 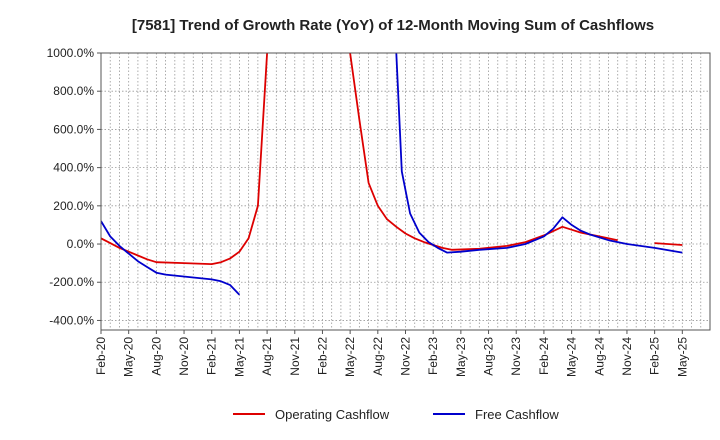 What do you see at coordinates (461, 357) in the screenshot?
I see `x-tick-label: May-23` at bounding box center [461, 357].